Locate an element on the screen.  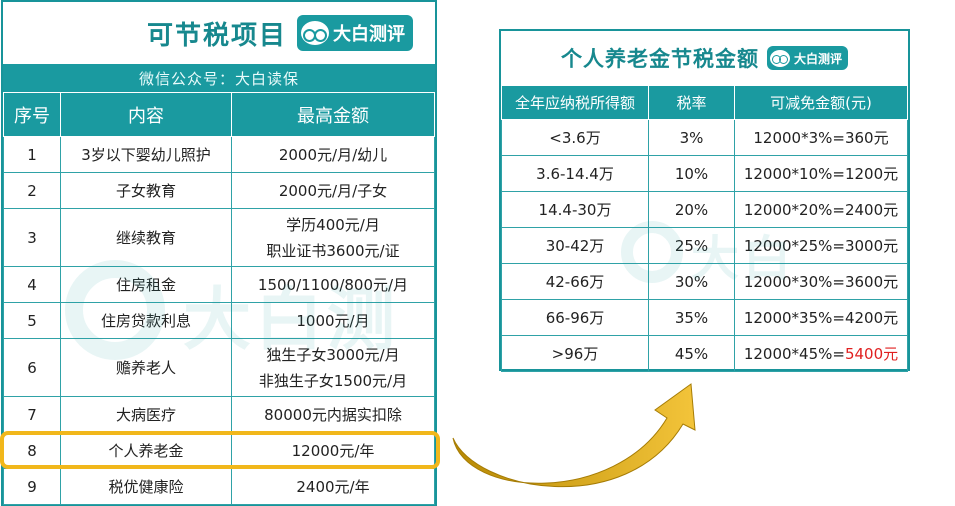
deduction-row: 5 住房贷款利息 1000元/月 is located at coordinates (219, 320).